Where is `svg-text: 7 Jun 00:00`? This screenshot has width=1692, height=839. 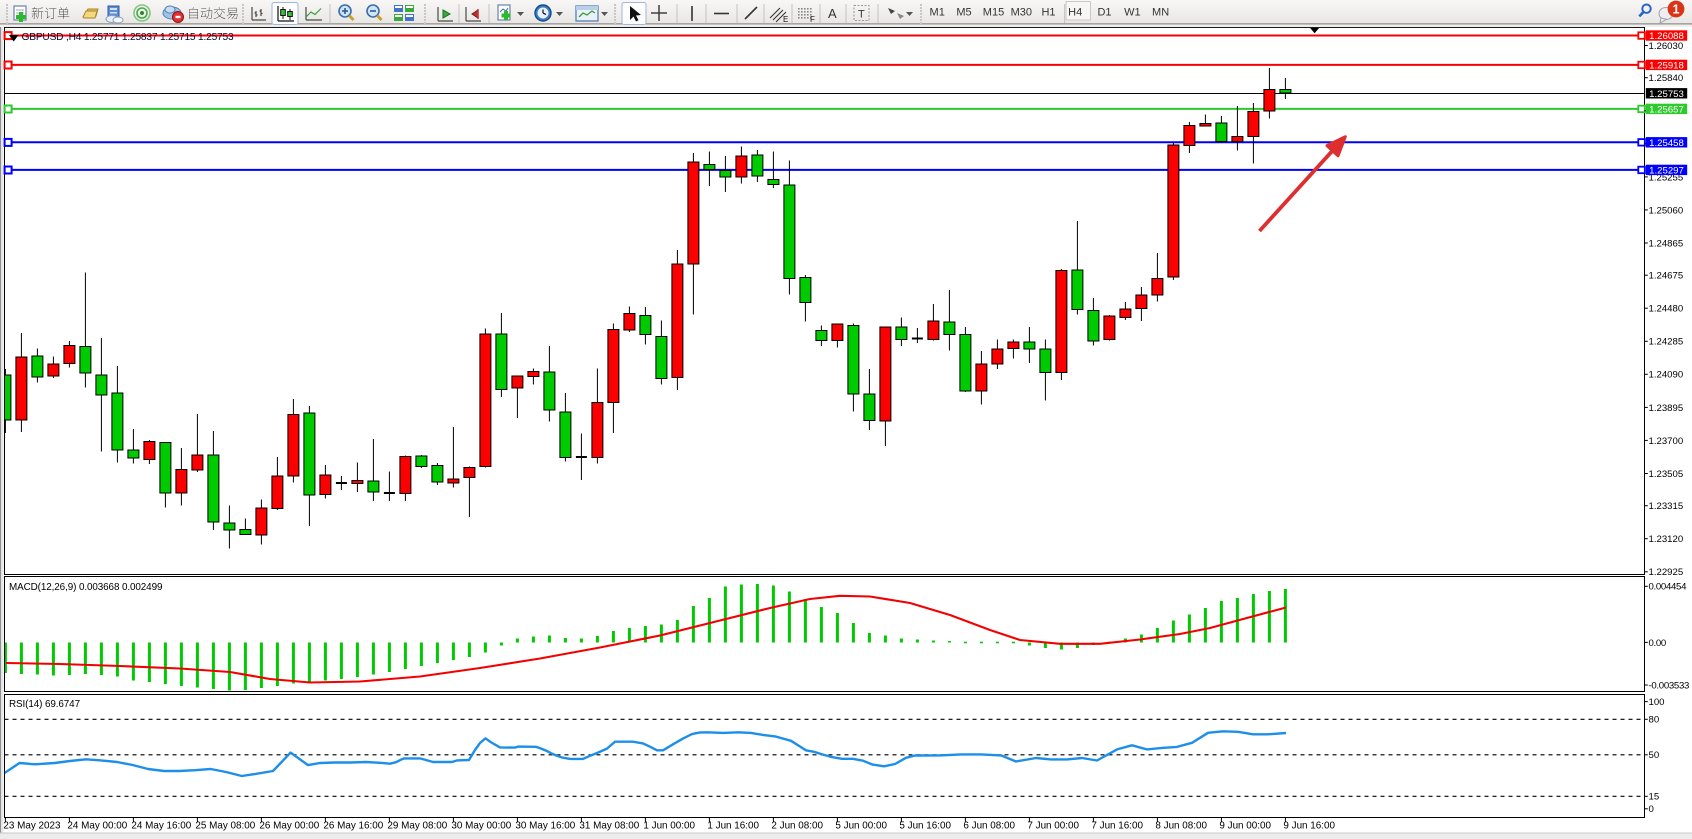 svg-text: 7 Jun 00:00 is located at coordinates (1053, 826).